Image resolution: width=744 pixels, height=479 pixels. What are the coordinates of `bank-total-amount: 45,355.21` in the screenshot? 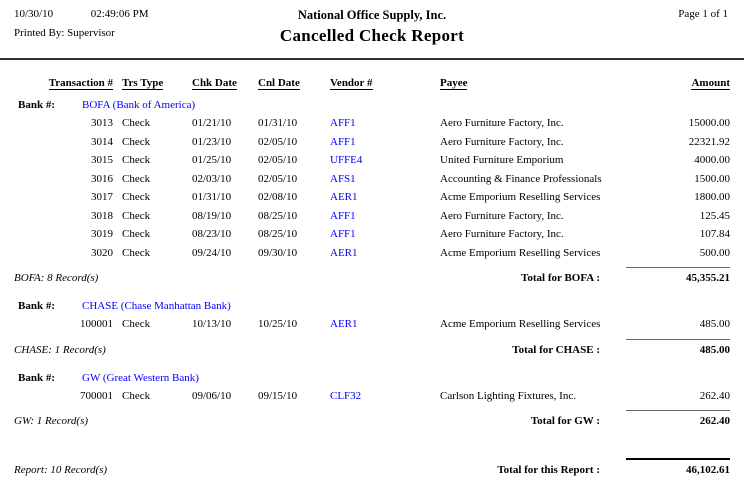 It's located at (678, 277).